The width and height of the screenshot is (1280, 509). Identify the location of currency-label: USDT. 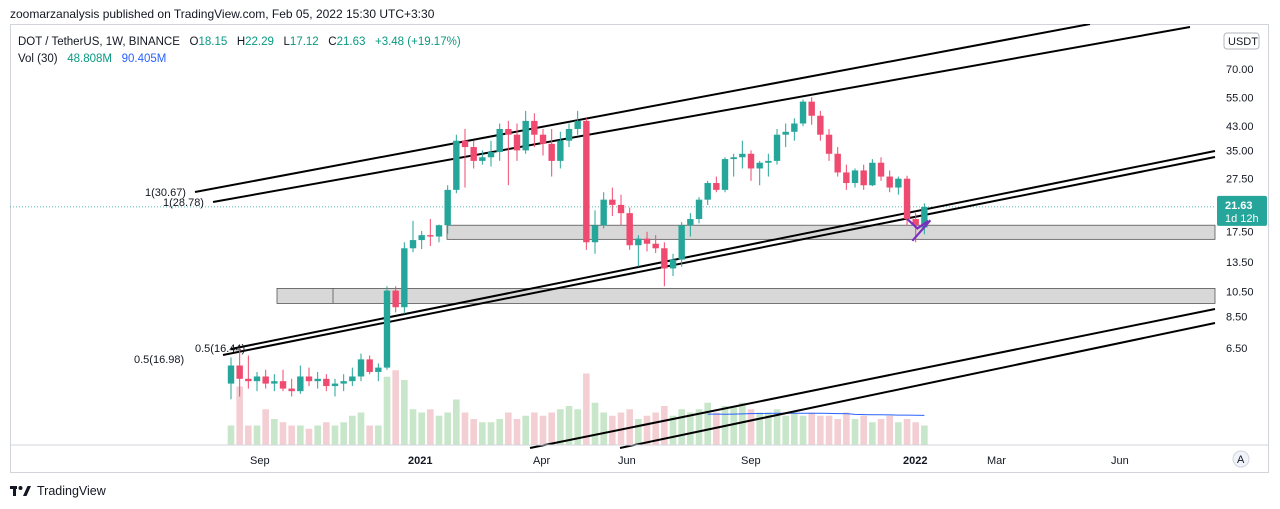
(1243, 42).